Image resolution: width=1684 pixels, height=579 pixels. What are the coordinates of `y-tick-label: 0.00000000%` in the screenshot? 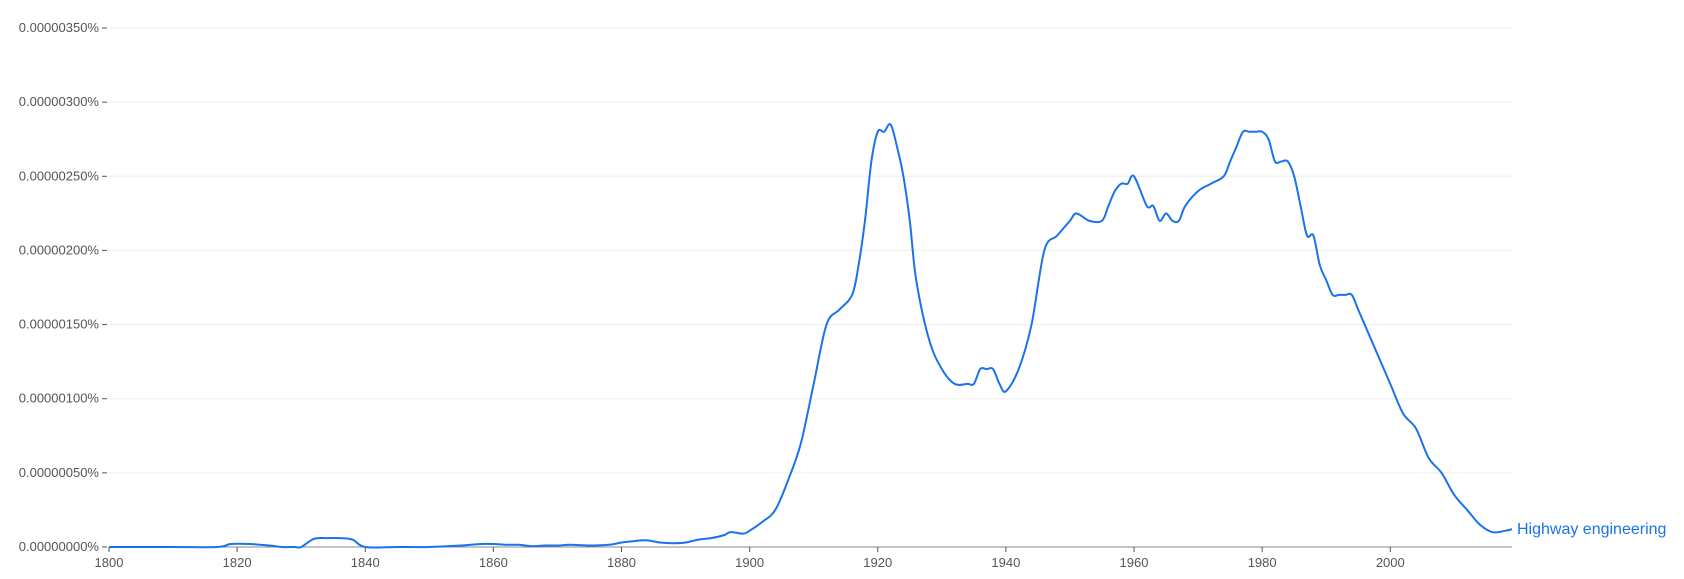 It's located at (59, 546).